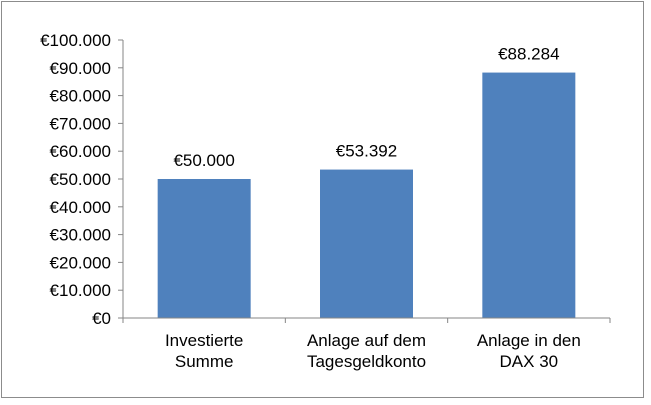 The width and height of the screenshot is (651, 405). Describe the element at coordinates (80, 262) in the screenshot. I see `y-tick-label: €20.000` at that location.